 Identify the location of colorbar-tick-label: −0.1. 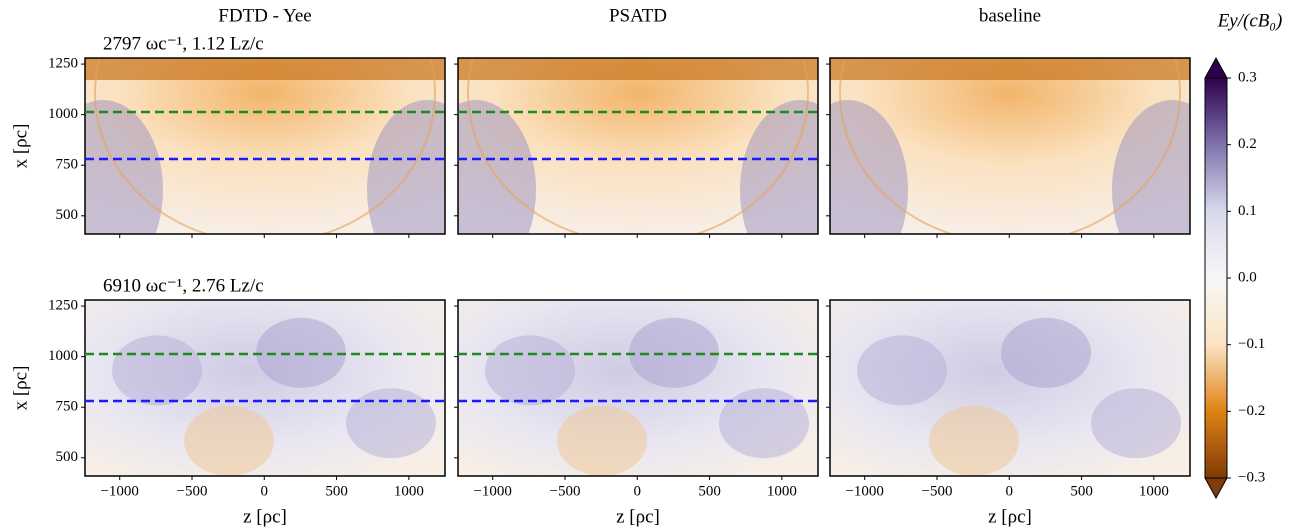
(1251, 344).